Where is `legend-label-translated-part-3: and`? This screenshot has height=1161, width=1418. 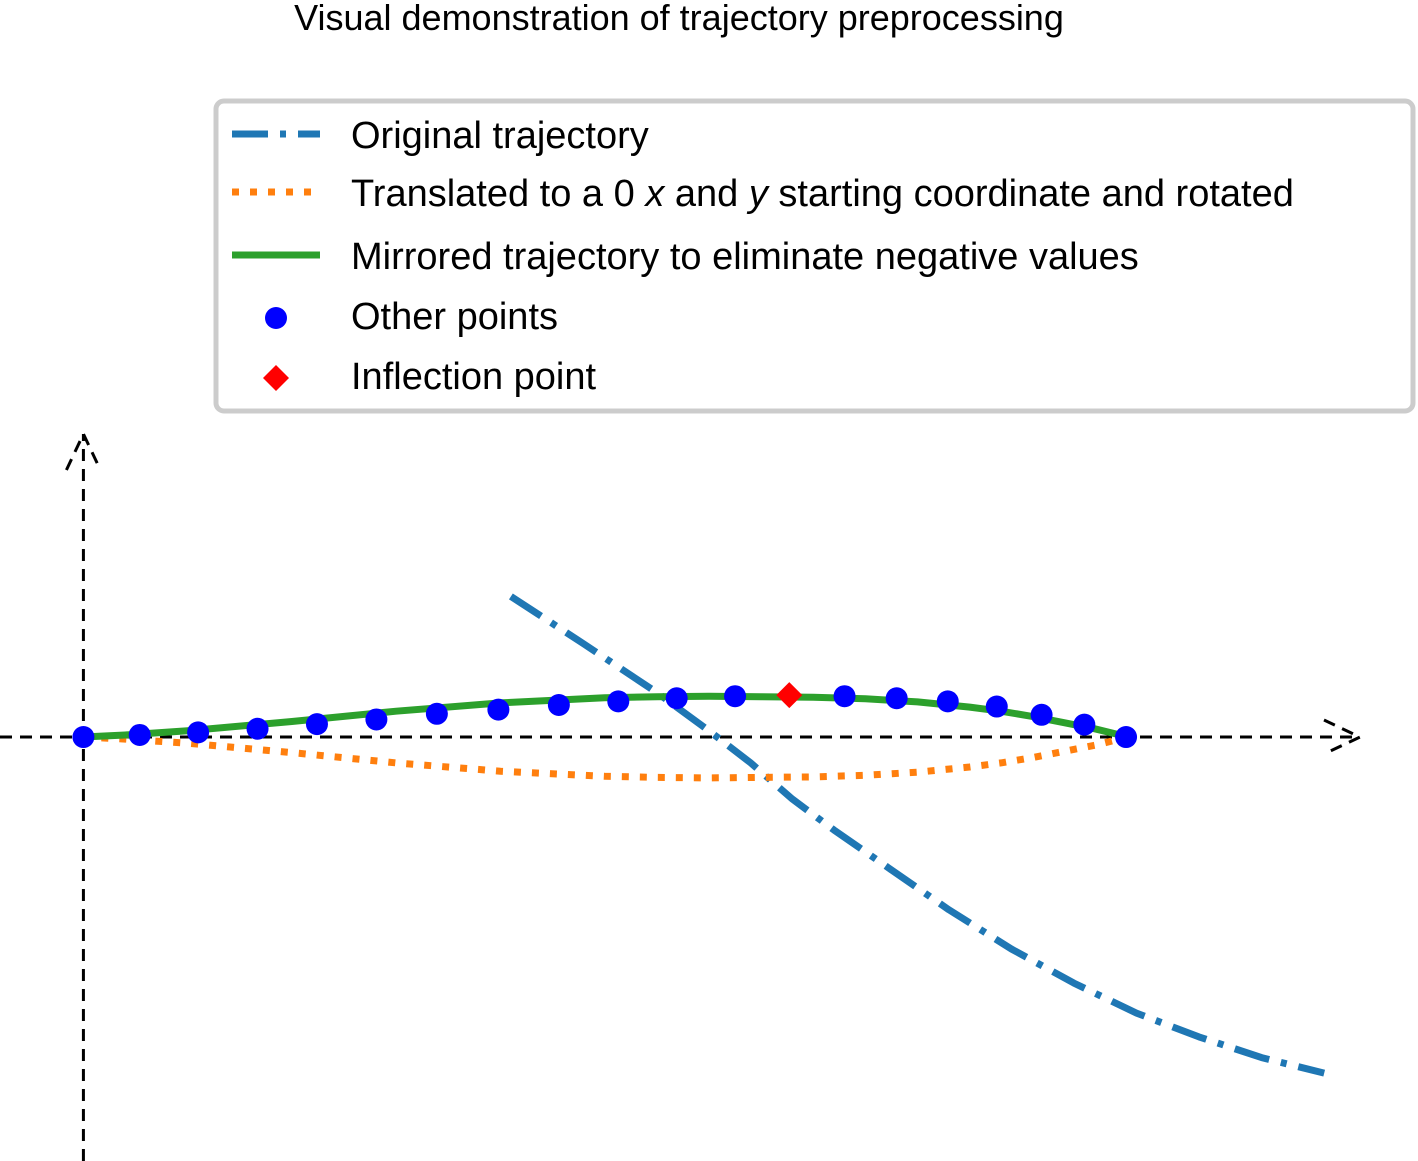 legend-label-translated-part-3: and is located at coordinates (706, 194).